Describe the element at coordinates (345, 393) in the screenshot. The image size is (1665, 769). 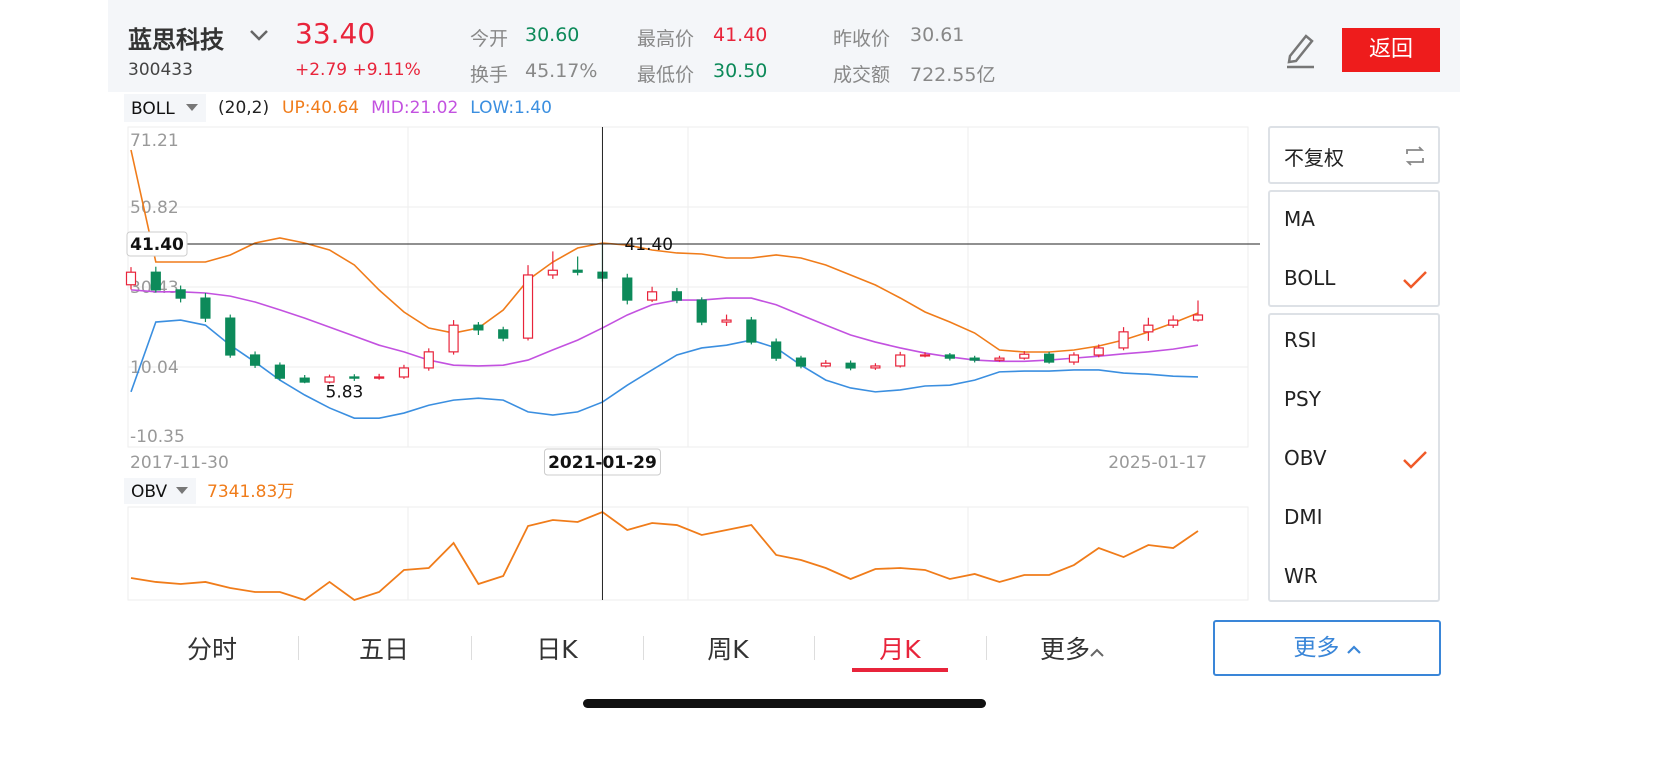
I see `low-label: 5.83` at that location.